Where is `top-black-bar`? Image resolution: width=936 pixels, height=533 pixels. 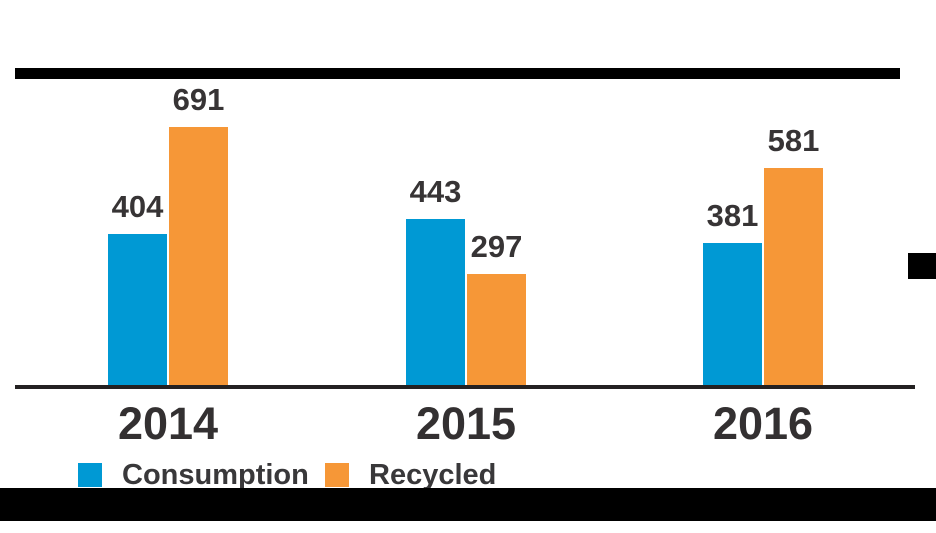 top-black-bar is located at coordinates (457, 73).